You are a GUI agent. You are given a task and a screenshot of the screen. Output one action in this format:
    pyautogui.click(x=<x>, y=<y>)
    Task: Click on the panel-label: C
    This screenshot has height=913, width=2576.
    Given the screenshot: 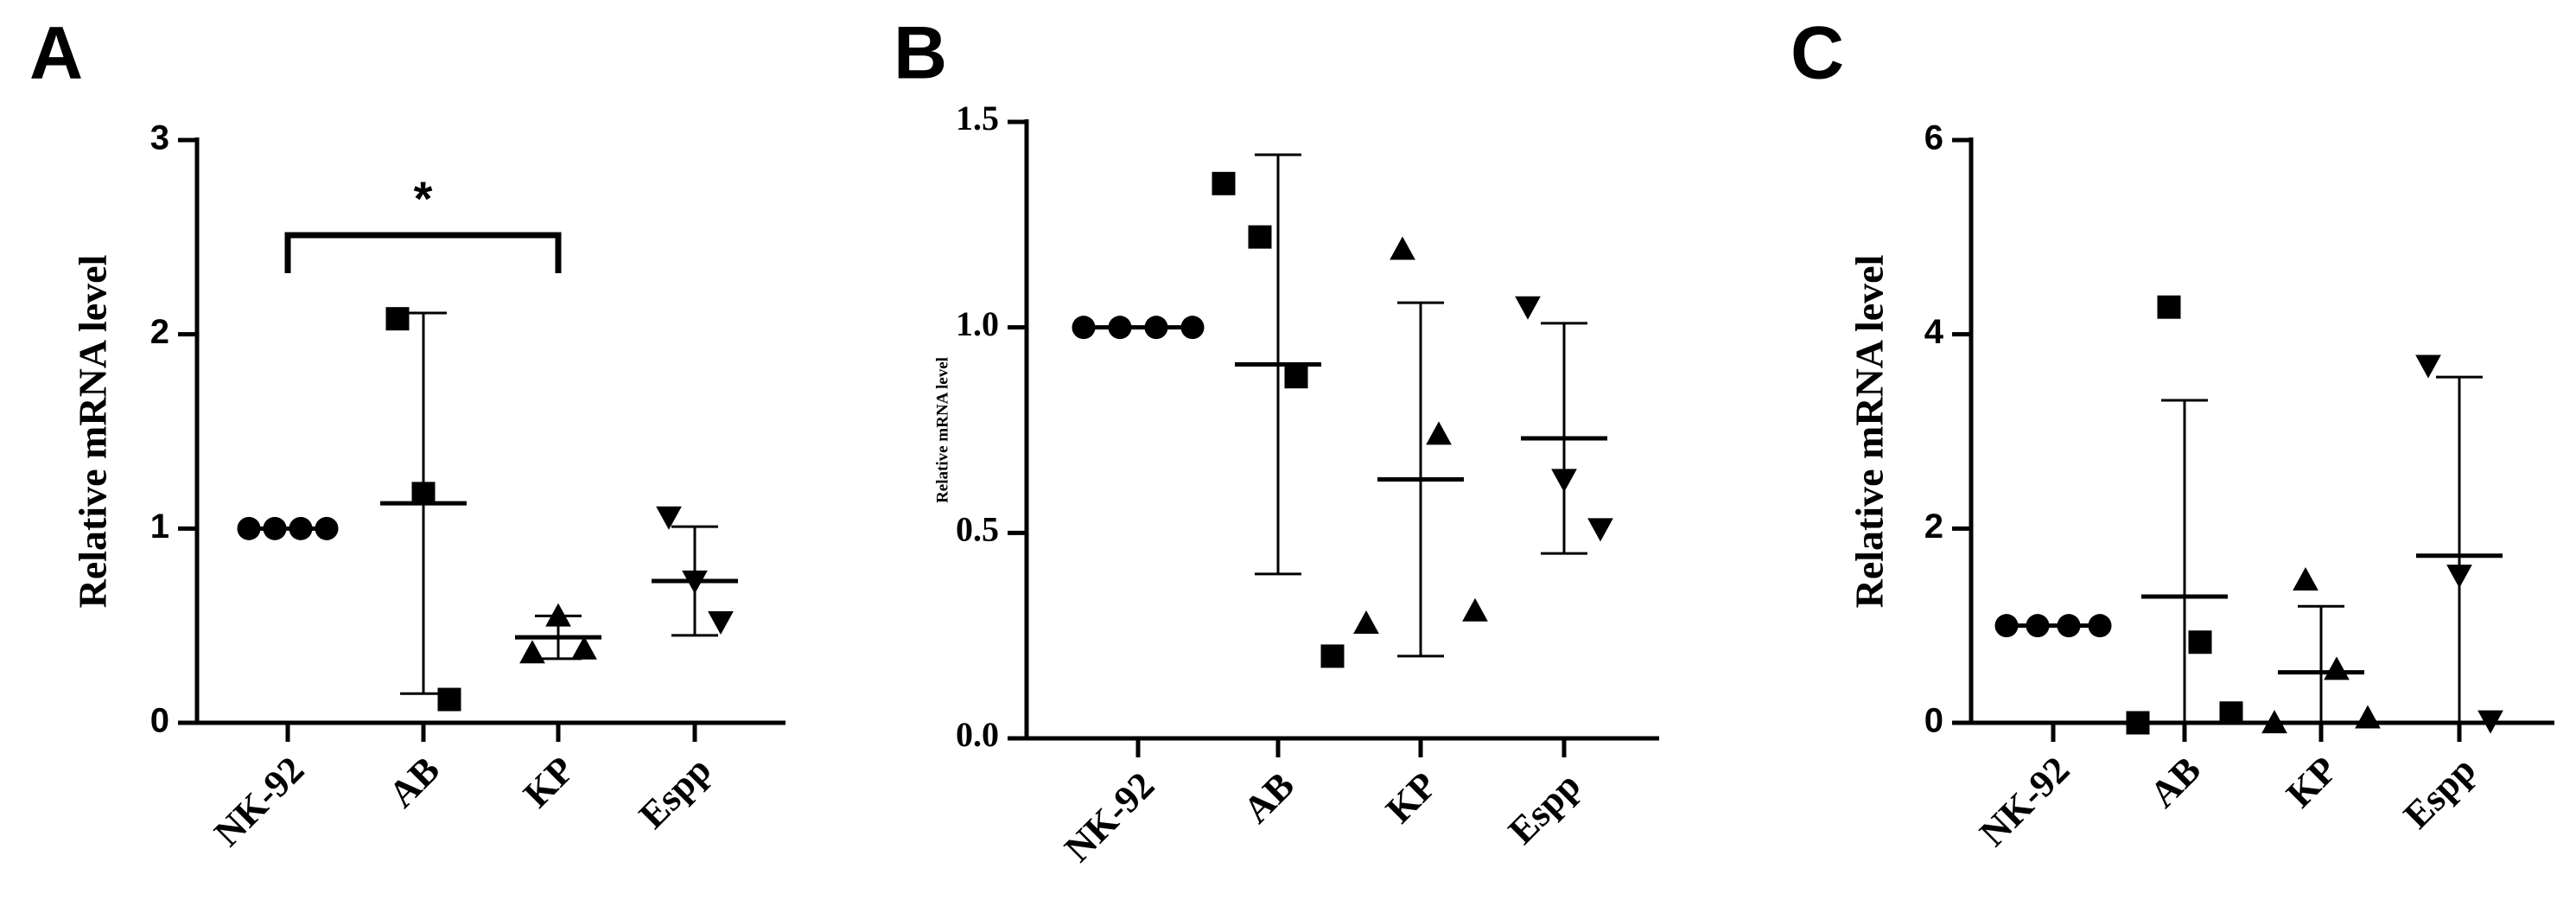 What is the action you would take?
    pyautogui.click(x=1817, y=53)
    